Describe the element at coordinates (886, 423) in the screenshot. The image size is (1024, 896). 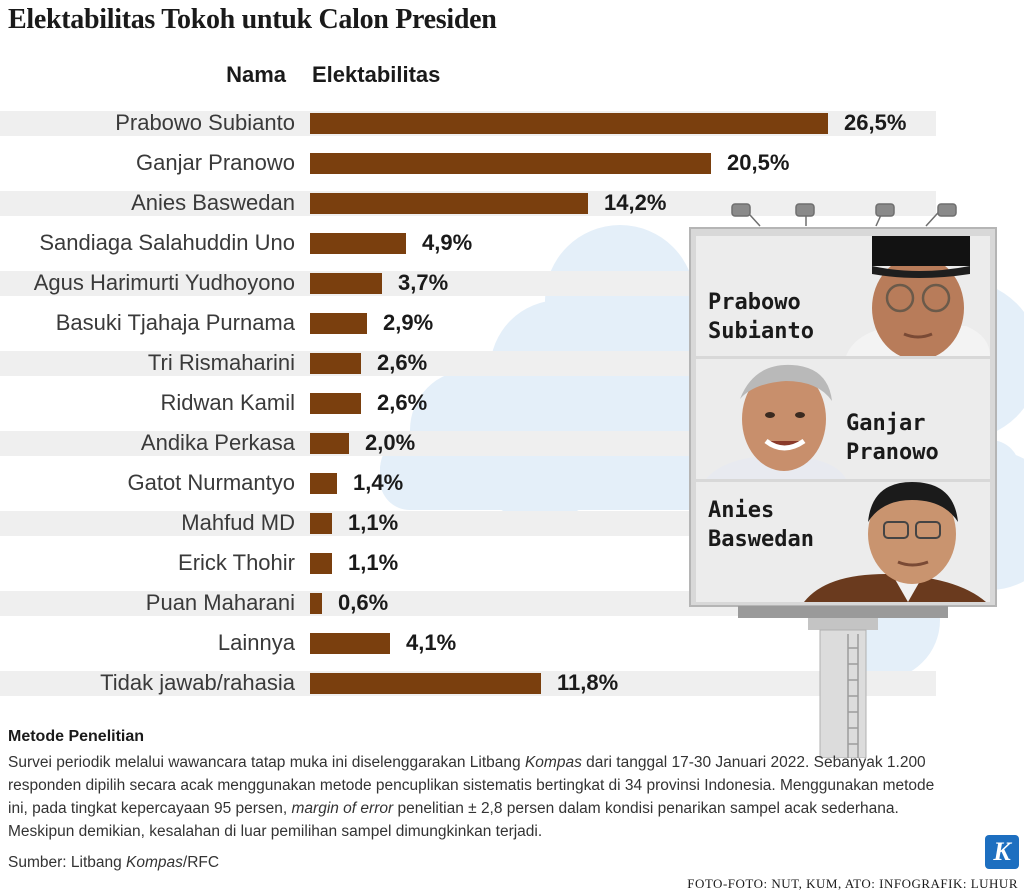
I see `billboard-name-ganjar-1: Ganjar` at that location.